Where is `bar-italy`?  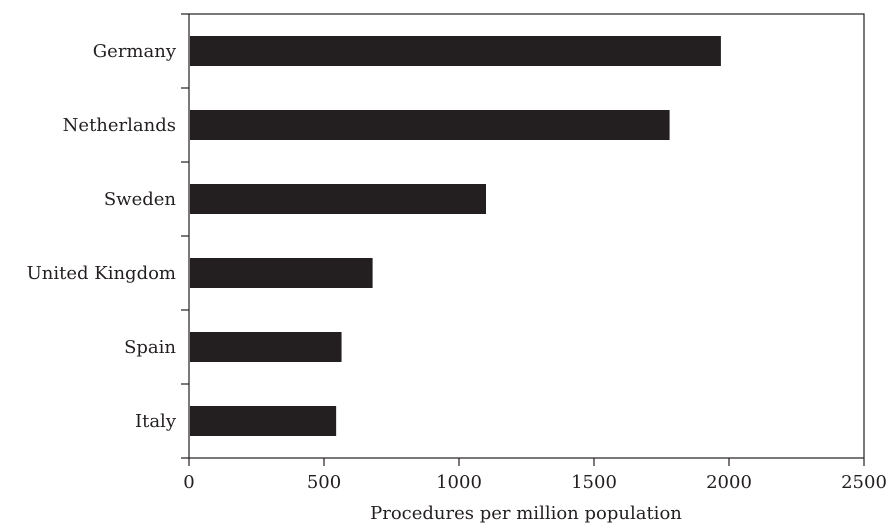 bar-italy is located at coordinates (263, 421).